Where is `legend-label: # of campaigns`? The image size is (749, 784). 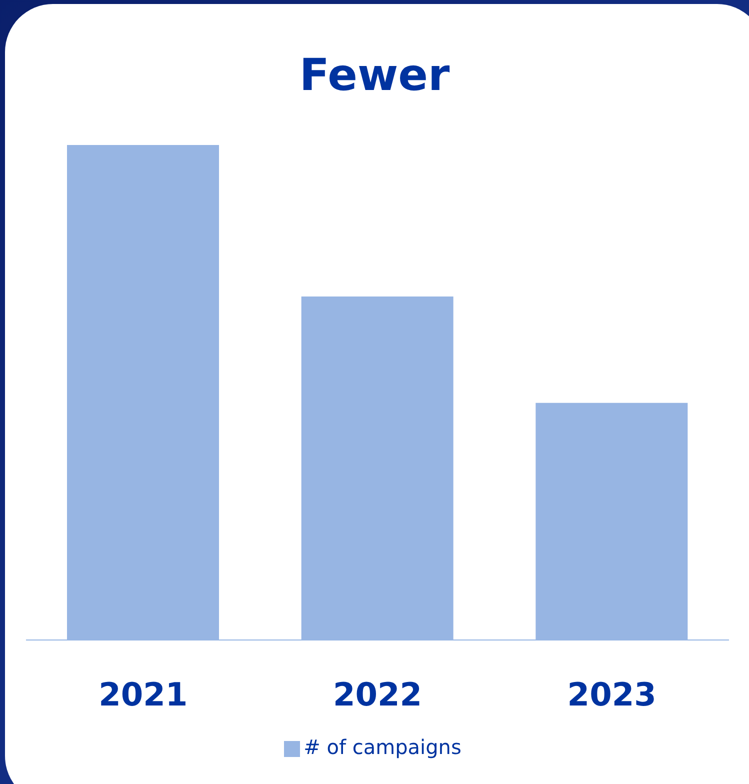
legend-label: # of campaigns is located at coordinates (383, 747).